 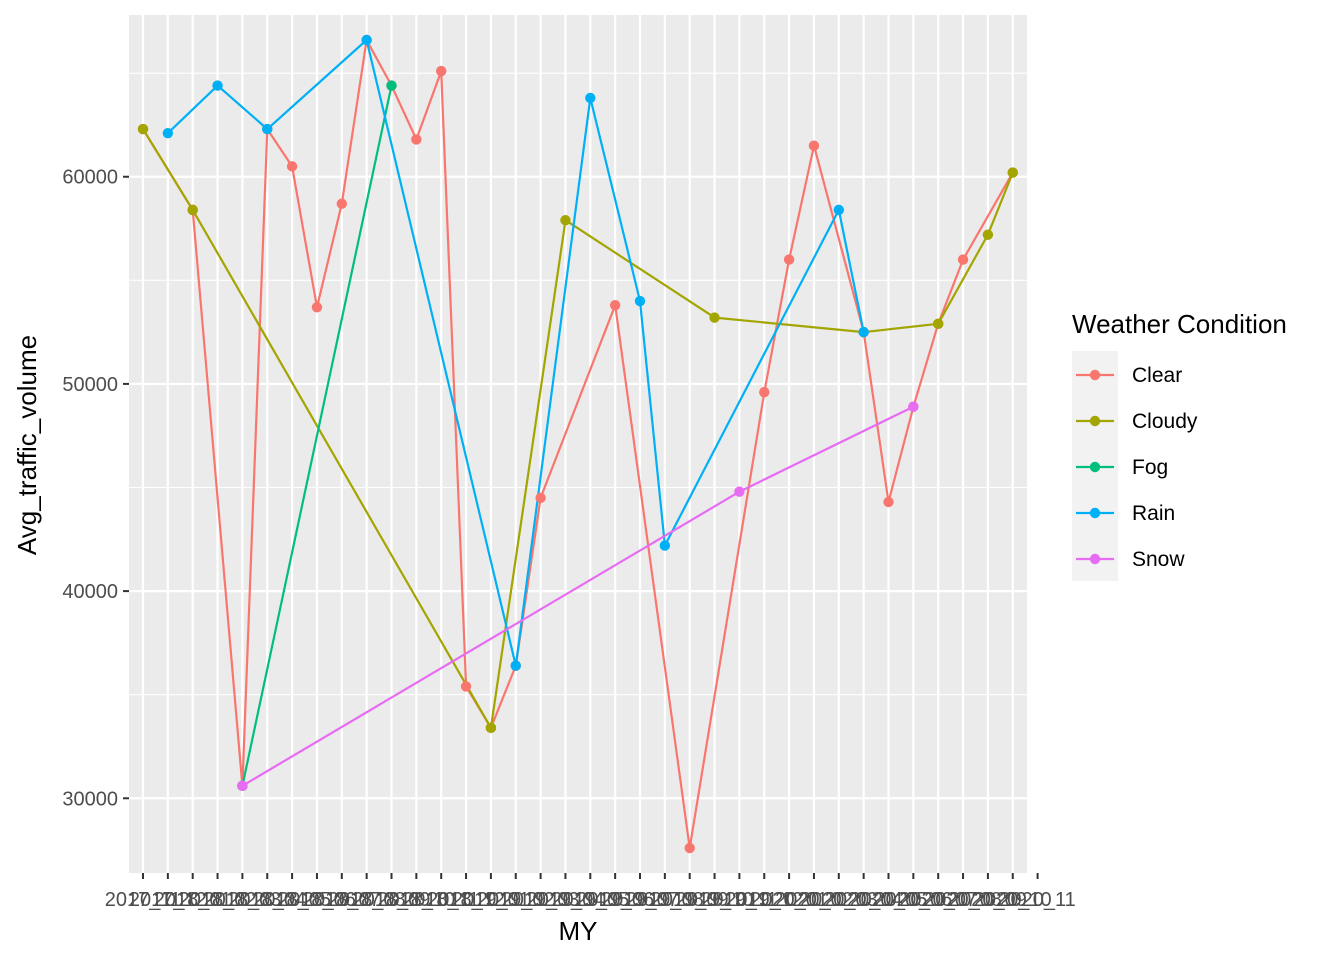 I want to click on x-tick-label: 2017_12, so click(x=168, y=900).